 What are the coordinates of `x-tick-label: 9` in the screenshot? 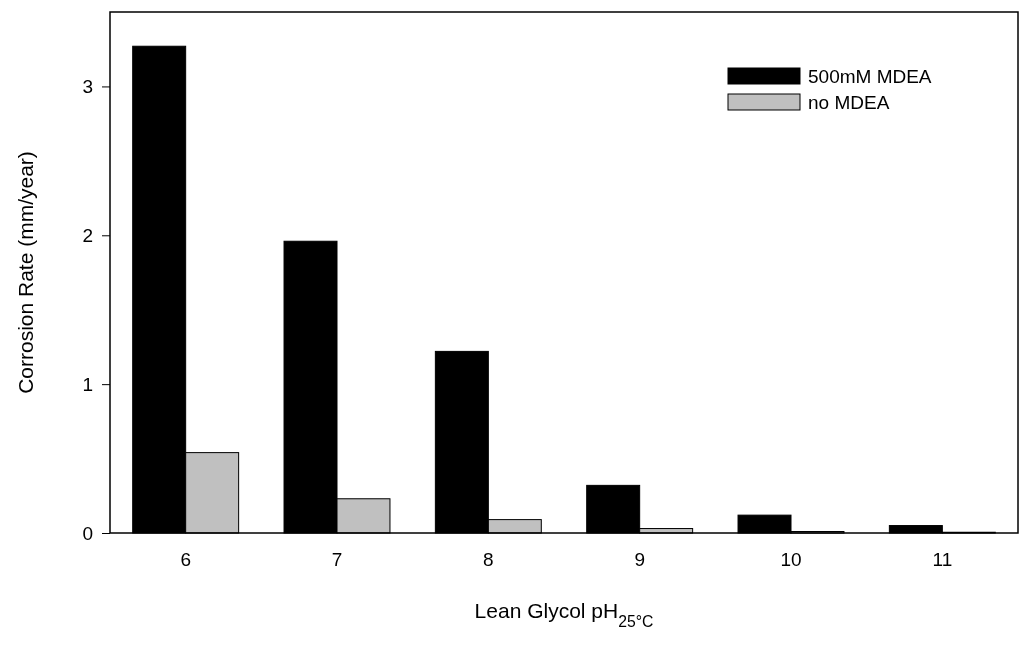 It's located at (639, 560).